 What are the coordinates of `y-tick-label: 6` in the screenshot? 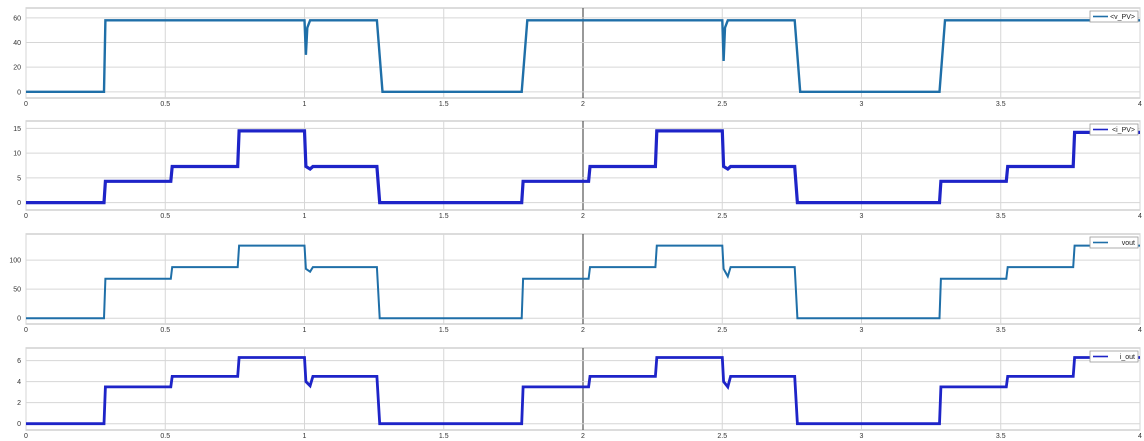 It's located at (19, 361).